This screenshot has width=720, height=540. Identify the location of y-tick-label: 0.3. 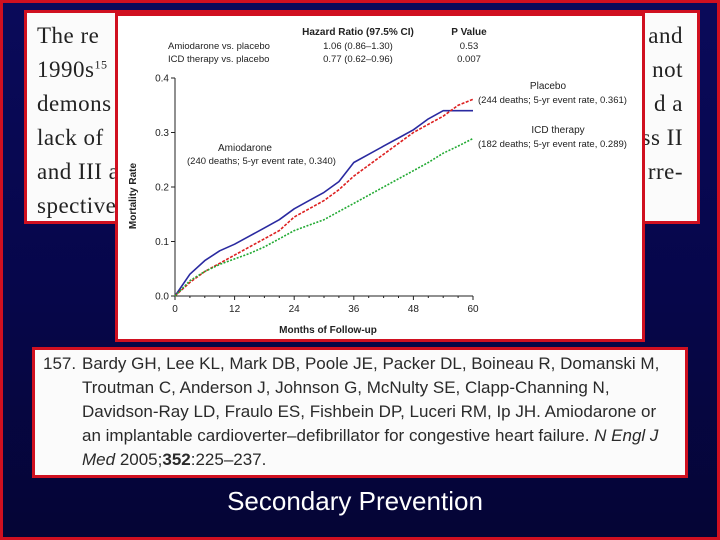
(162, 133).